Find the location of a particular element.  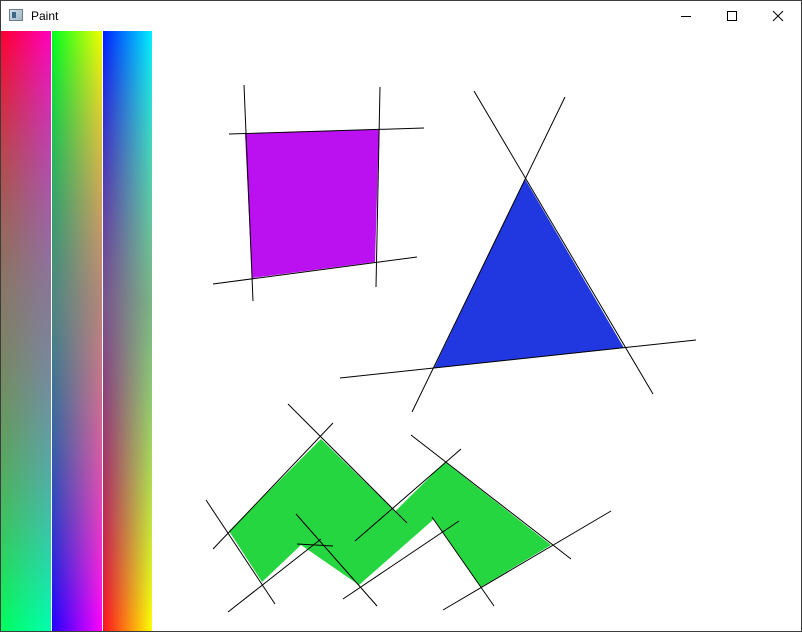

window-title: Paint is located at coordinates (45, 16).